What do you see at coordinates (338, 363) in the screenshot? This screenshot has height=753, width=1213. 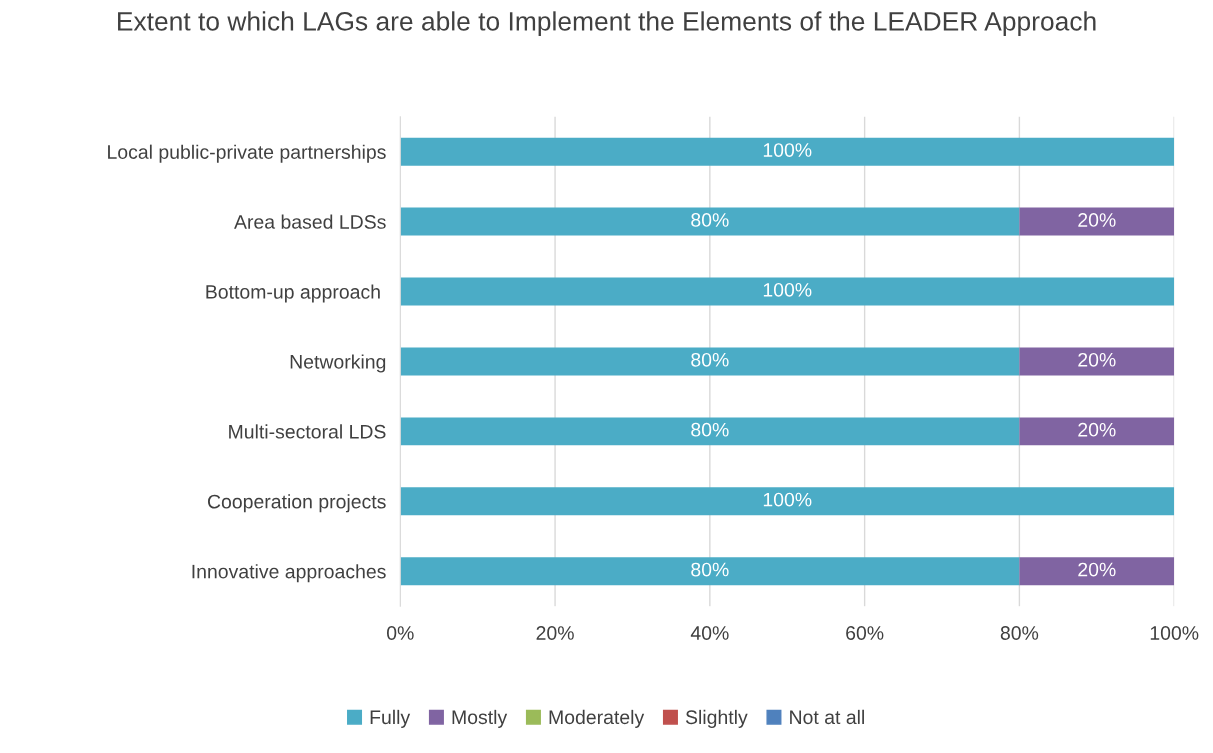 I see `y-tick-label: Networking` at bounding box center [338, 363].